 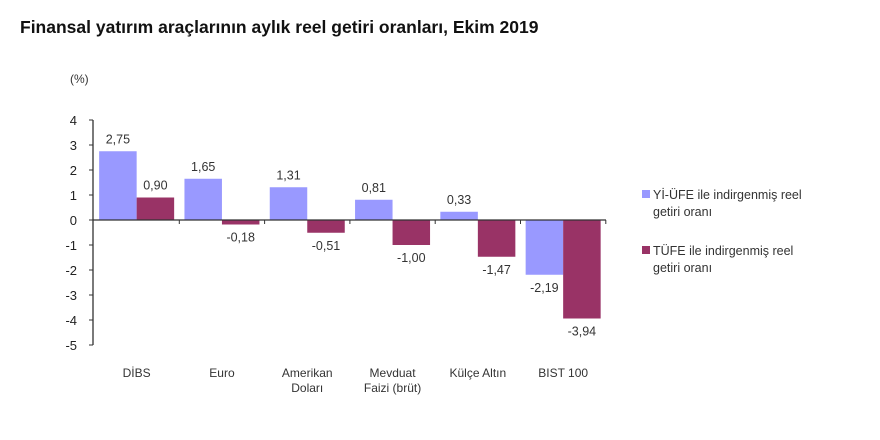 What do you see at coordinates (723, 251) in the screenshot?
I see `legend-label-tufe-line1: TÜFE ile indirgenmiş reel` at bounding box center [723, 251].